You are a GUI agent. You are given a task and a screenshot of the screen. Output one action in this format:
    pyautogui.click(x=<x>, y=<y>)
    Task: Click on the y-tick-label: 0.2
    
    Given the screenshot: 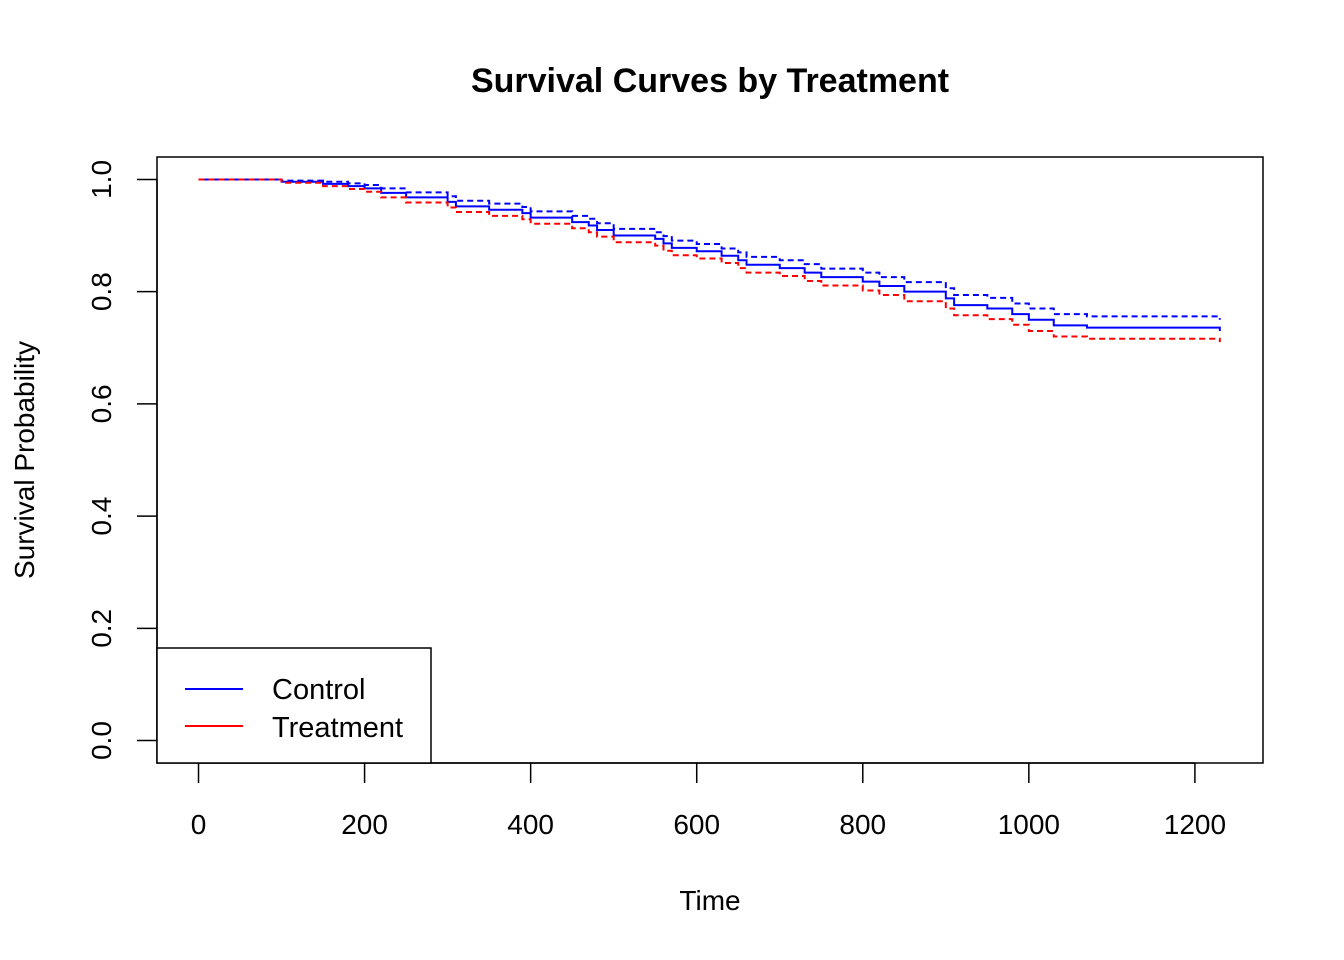 What is the action you would take?
    pyautogui.click(x=101, y=628)
    